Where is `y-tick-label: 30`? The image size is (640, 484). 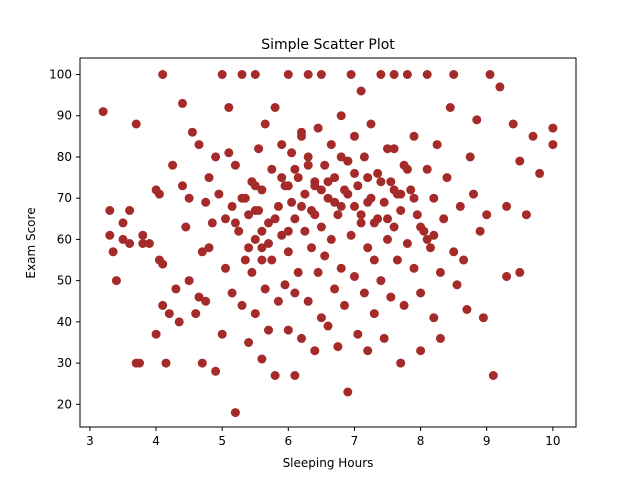 y-tick-label: 30 is located at coordinates (64, 363).